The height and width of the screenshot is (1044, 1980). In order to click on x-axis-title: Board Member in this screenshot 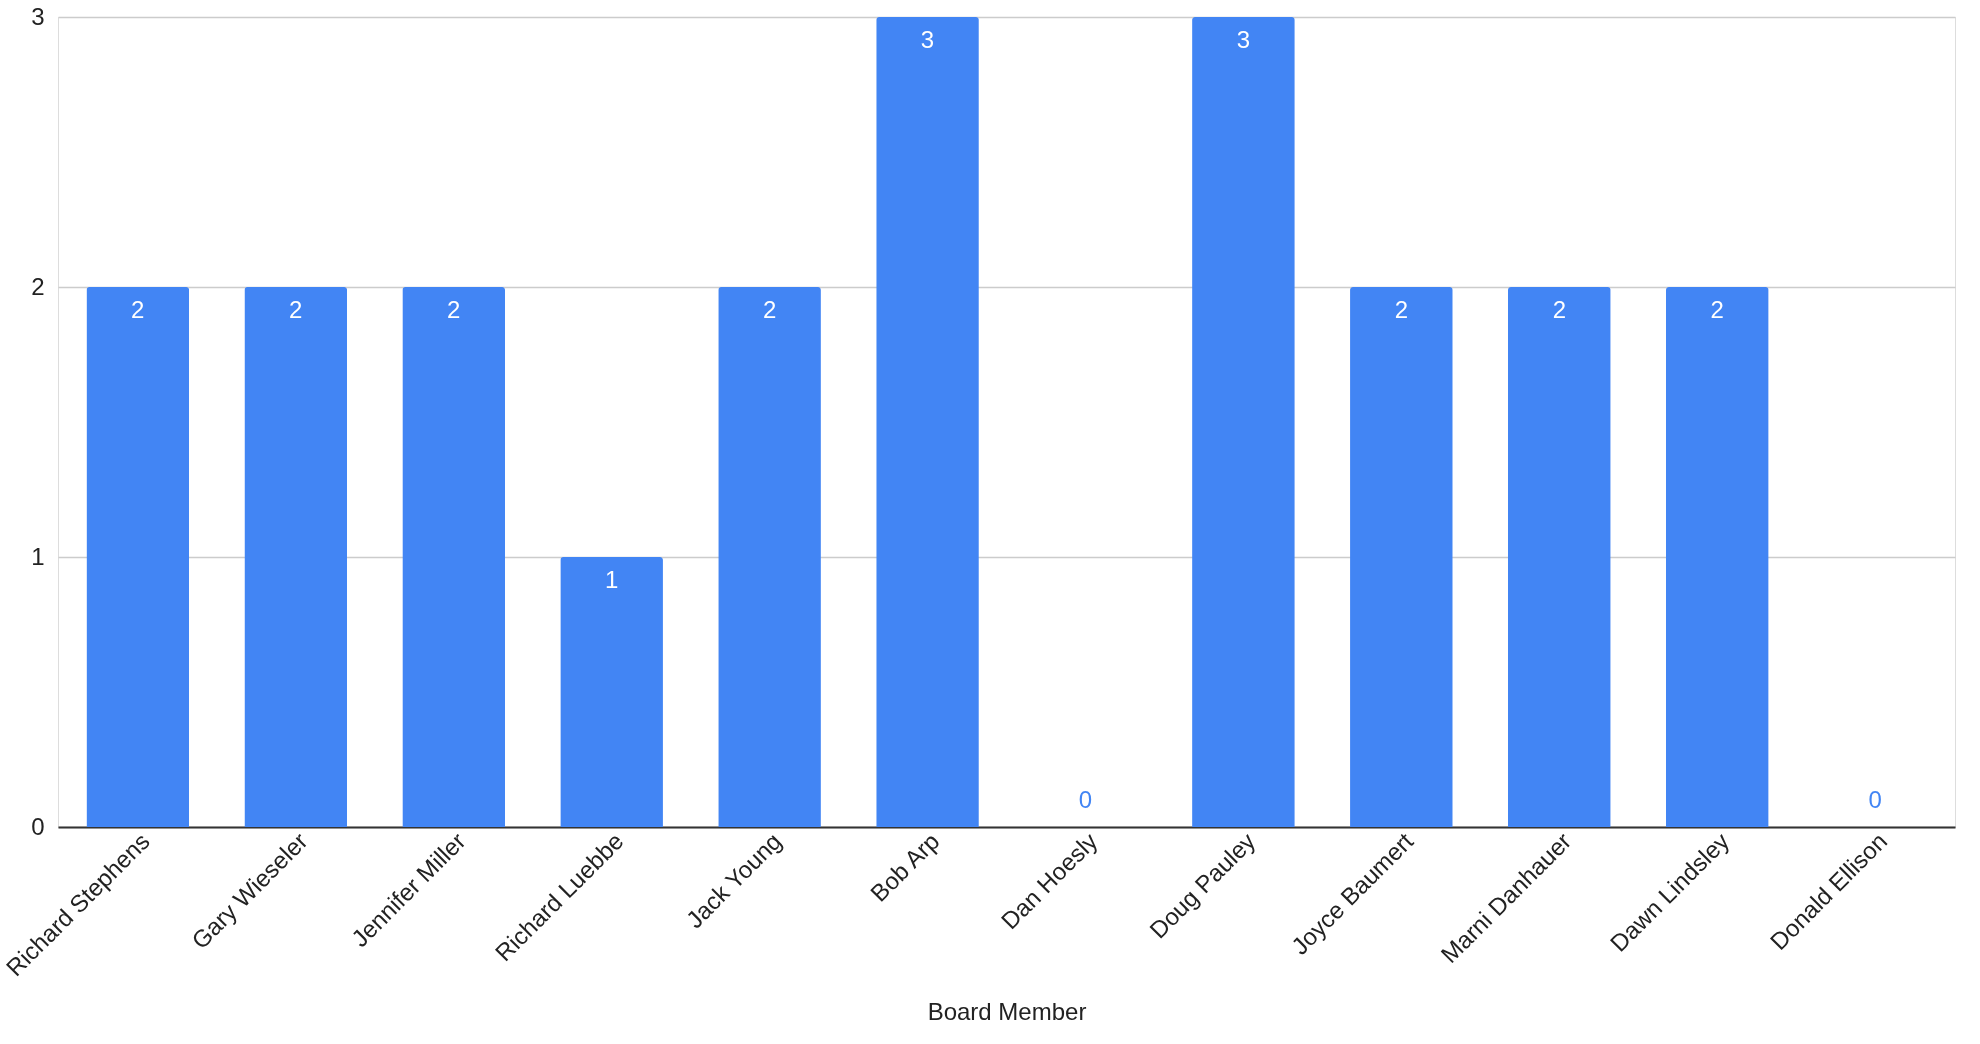, I will do `click(1007, 1012)`.